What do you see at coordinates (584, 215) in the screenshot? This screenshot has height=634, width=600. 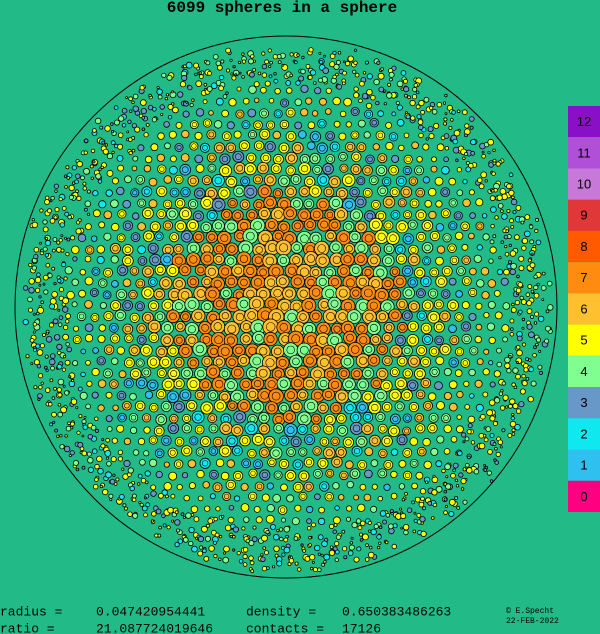 I see `legend-swatch` at bounding box center [584, 215].